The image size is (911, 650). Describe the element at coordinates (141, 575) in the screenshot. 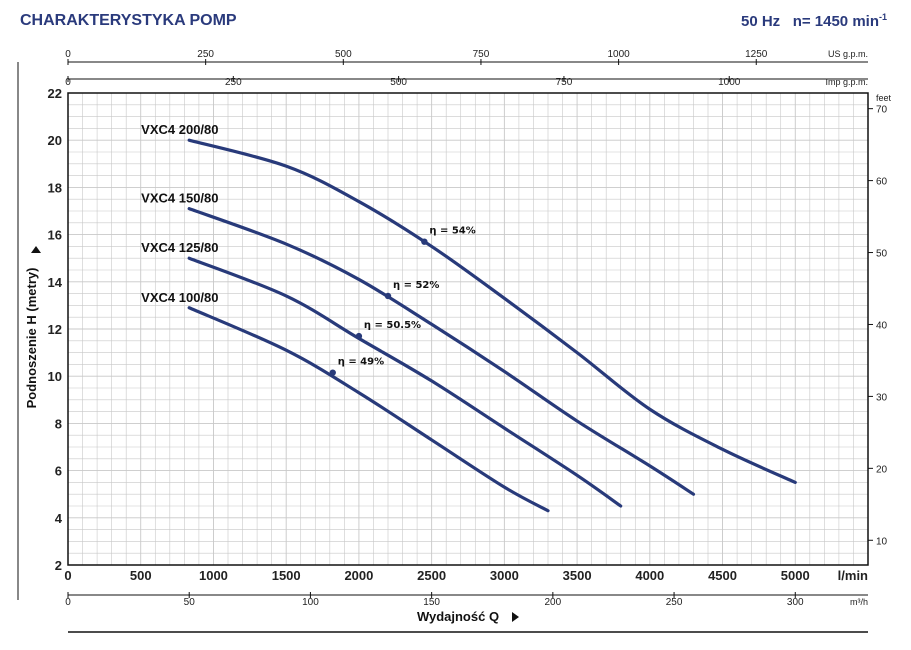

I see `lmin-tick-label: 500` at that location.